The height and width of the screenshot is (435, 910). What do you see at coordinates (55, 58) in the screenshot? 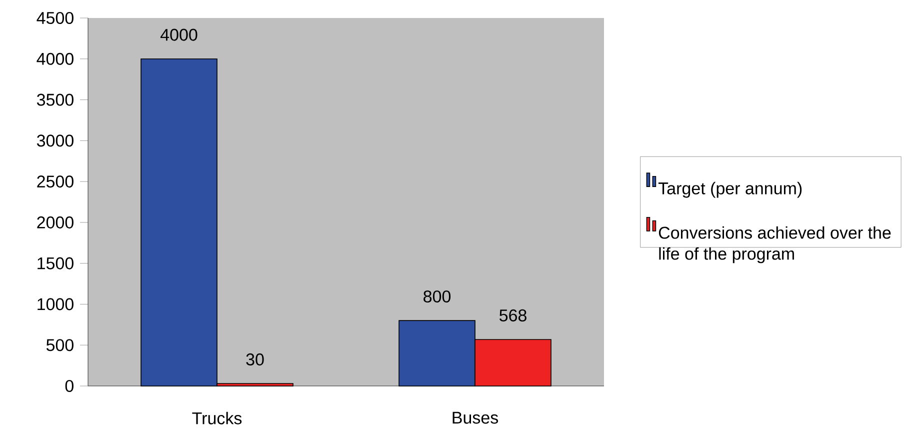
I see `y-tick-label: 4000` at bounding box center [55, 58].